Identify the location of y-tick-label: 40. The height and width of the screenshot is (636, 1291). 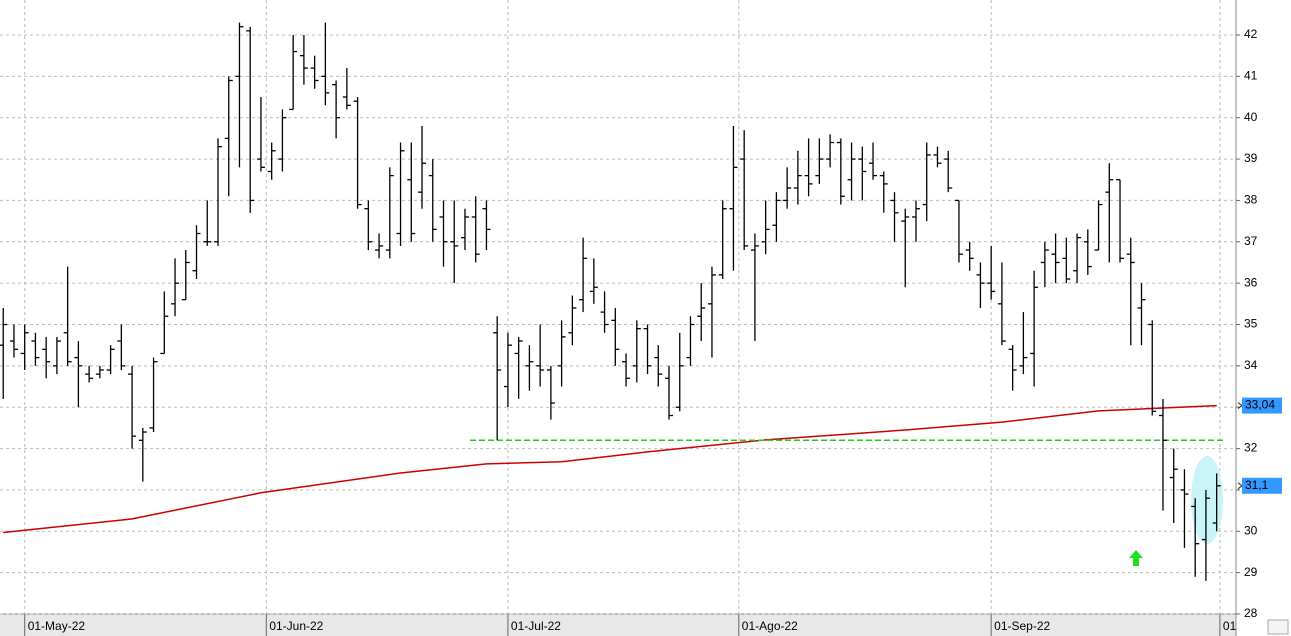
(1251, 117).